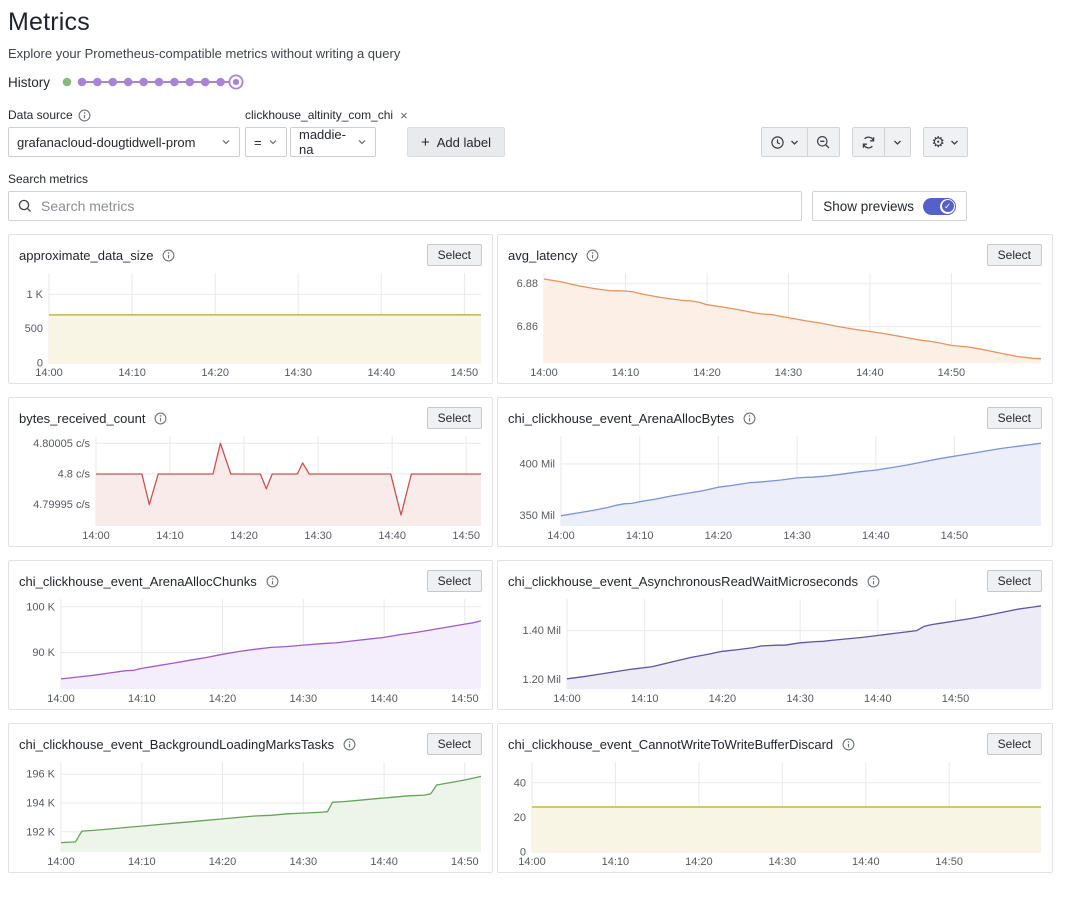 Image resolution: width=1070 pixels, height=906 pixels. I want to click on label-value-select: maddie-na, so click(333, 142).